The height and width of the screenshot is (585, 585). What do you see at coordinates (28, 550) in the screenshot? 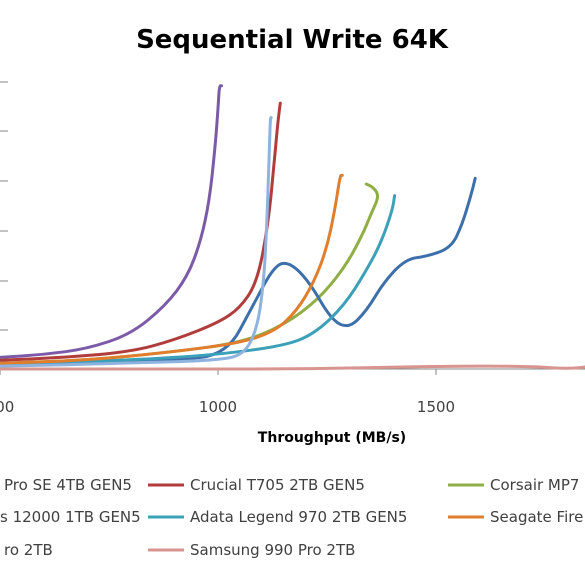
I see `legend-label-6: ro 2TB` at bounding box center [28, 550].